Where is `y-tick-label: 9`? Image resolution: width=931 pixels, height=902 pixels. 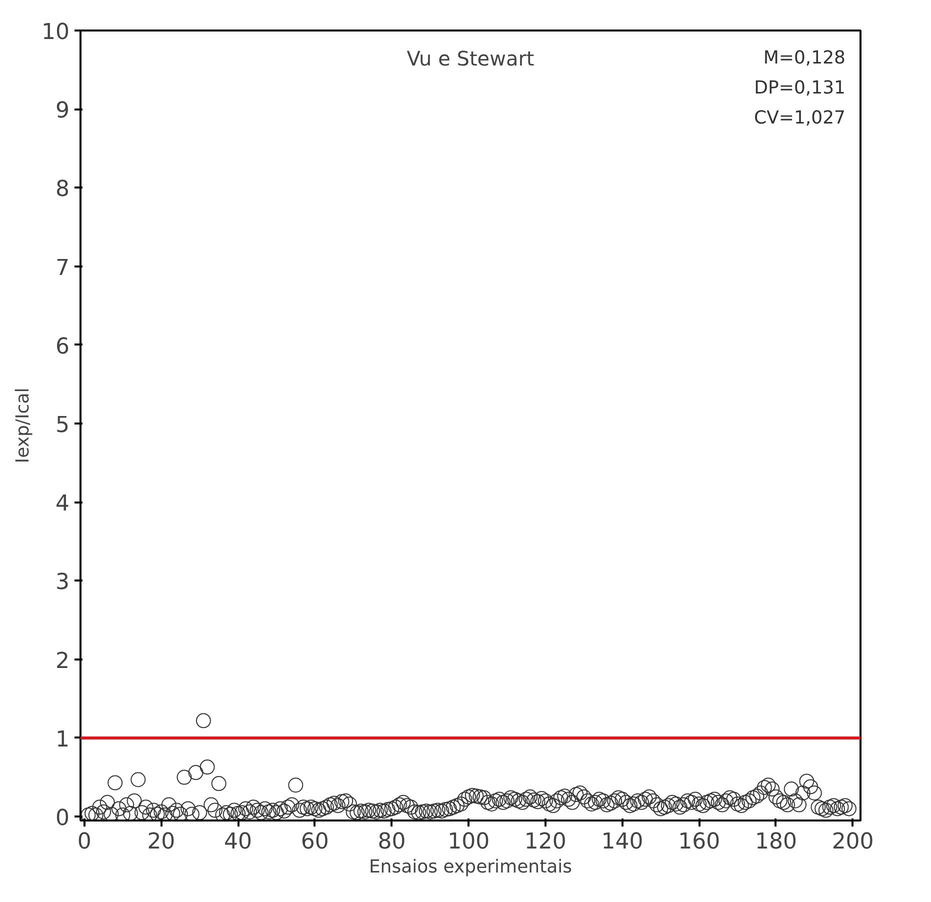
y-tick-label: 9 is located at coordinates (63, 111).